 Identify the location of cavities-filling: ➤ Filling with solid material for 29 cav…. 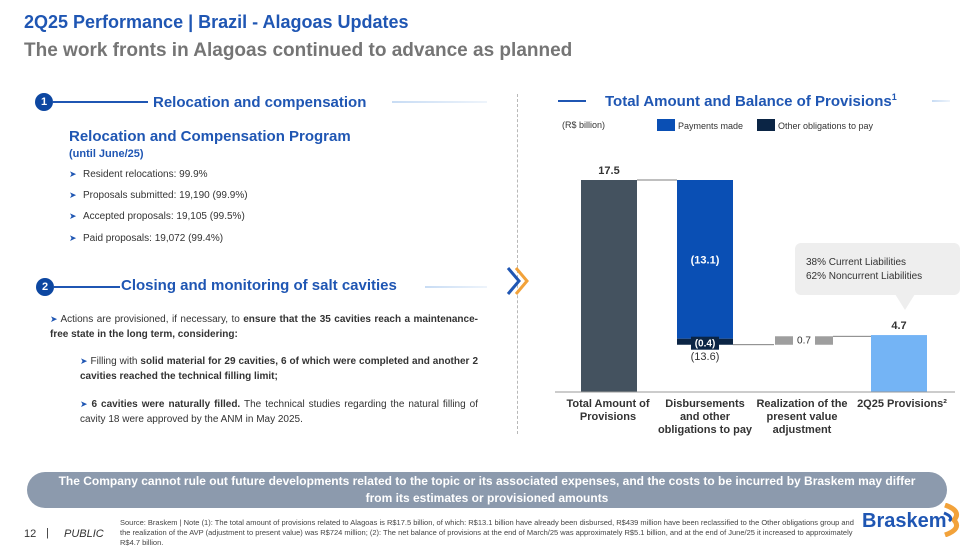
(279, 369).